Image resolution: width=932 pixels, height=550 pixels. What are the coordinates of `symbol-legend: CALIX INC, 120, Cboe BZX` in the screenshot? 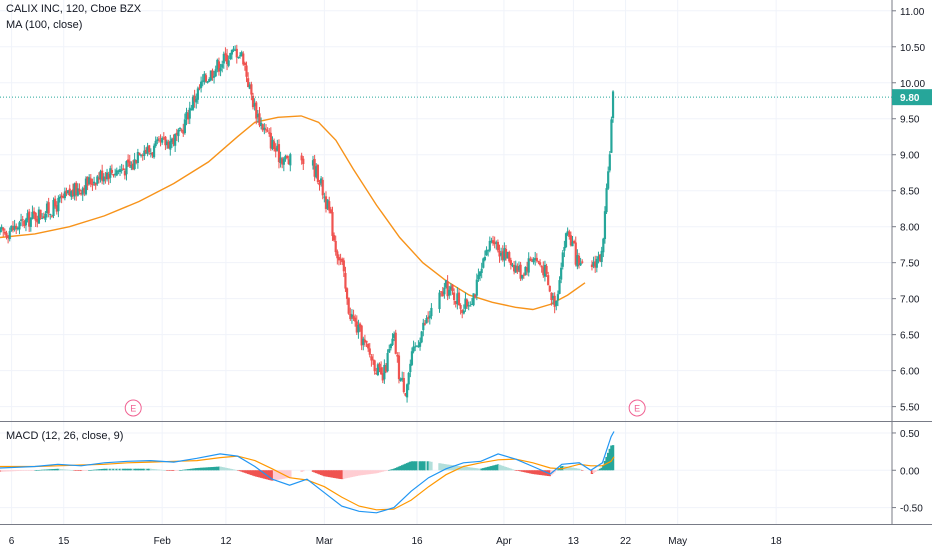 It's located at (74, 9).